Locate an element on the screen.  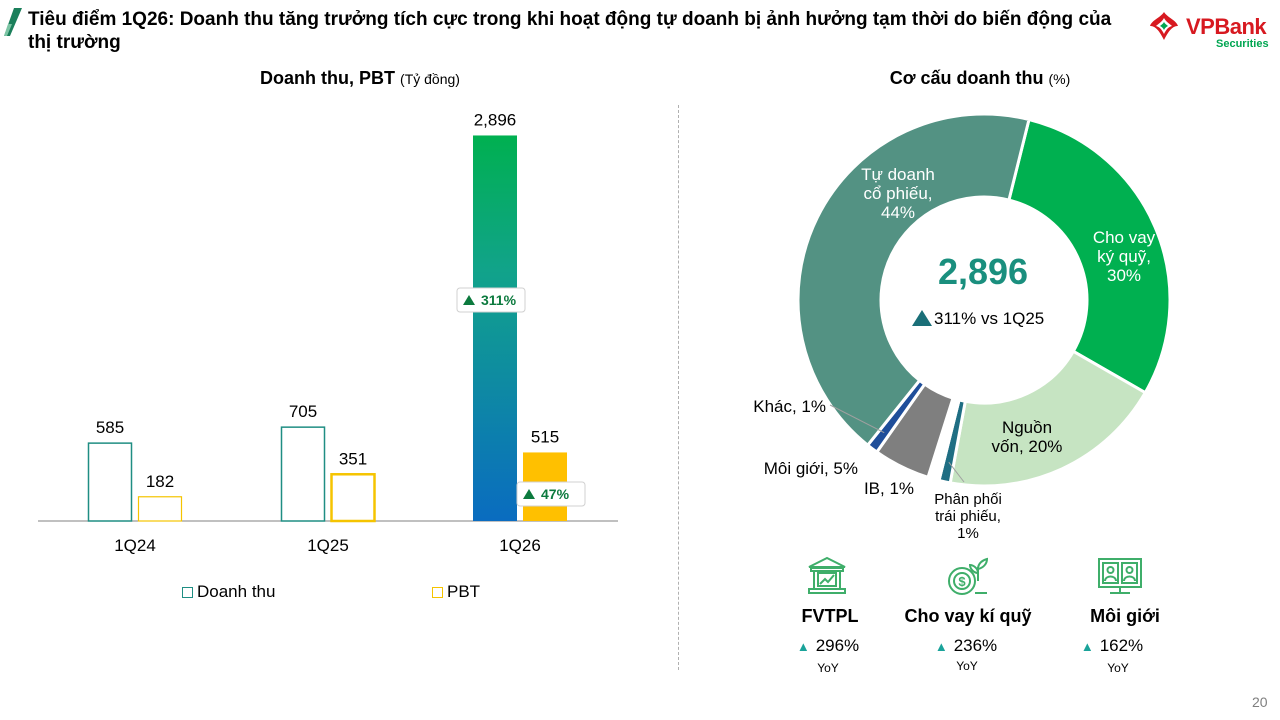
x-tick-label: 1Q26 is located at coordinates (520, 545).